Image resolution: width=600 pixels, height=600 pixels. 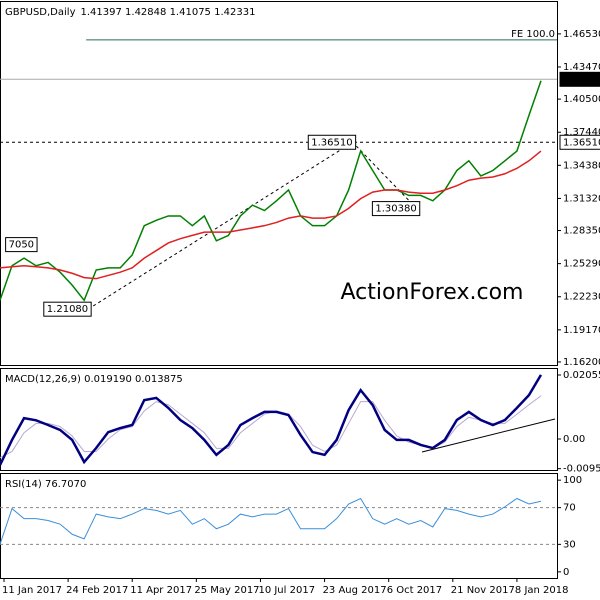 What do you see at coordinates (483, 590) in the screenshot?
I see `x-tick-label: 21 Nov 2017` at bounding box center [483, 590].